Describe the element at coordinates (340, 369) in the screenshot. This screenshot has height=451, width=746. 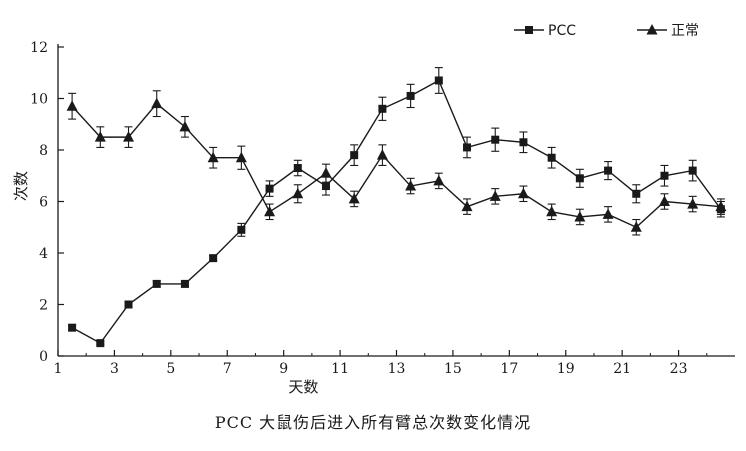
I see `x-tick-label: 11` at that location.